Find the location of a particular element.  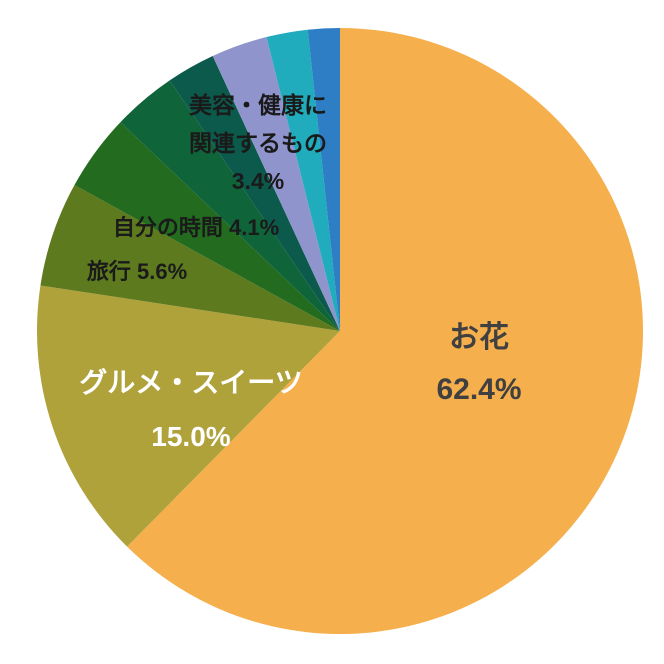

pie-slice-4-美容・健康に関連するもの is located at coordinates (230, 205).